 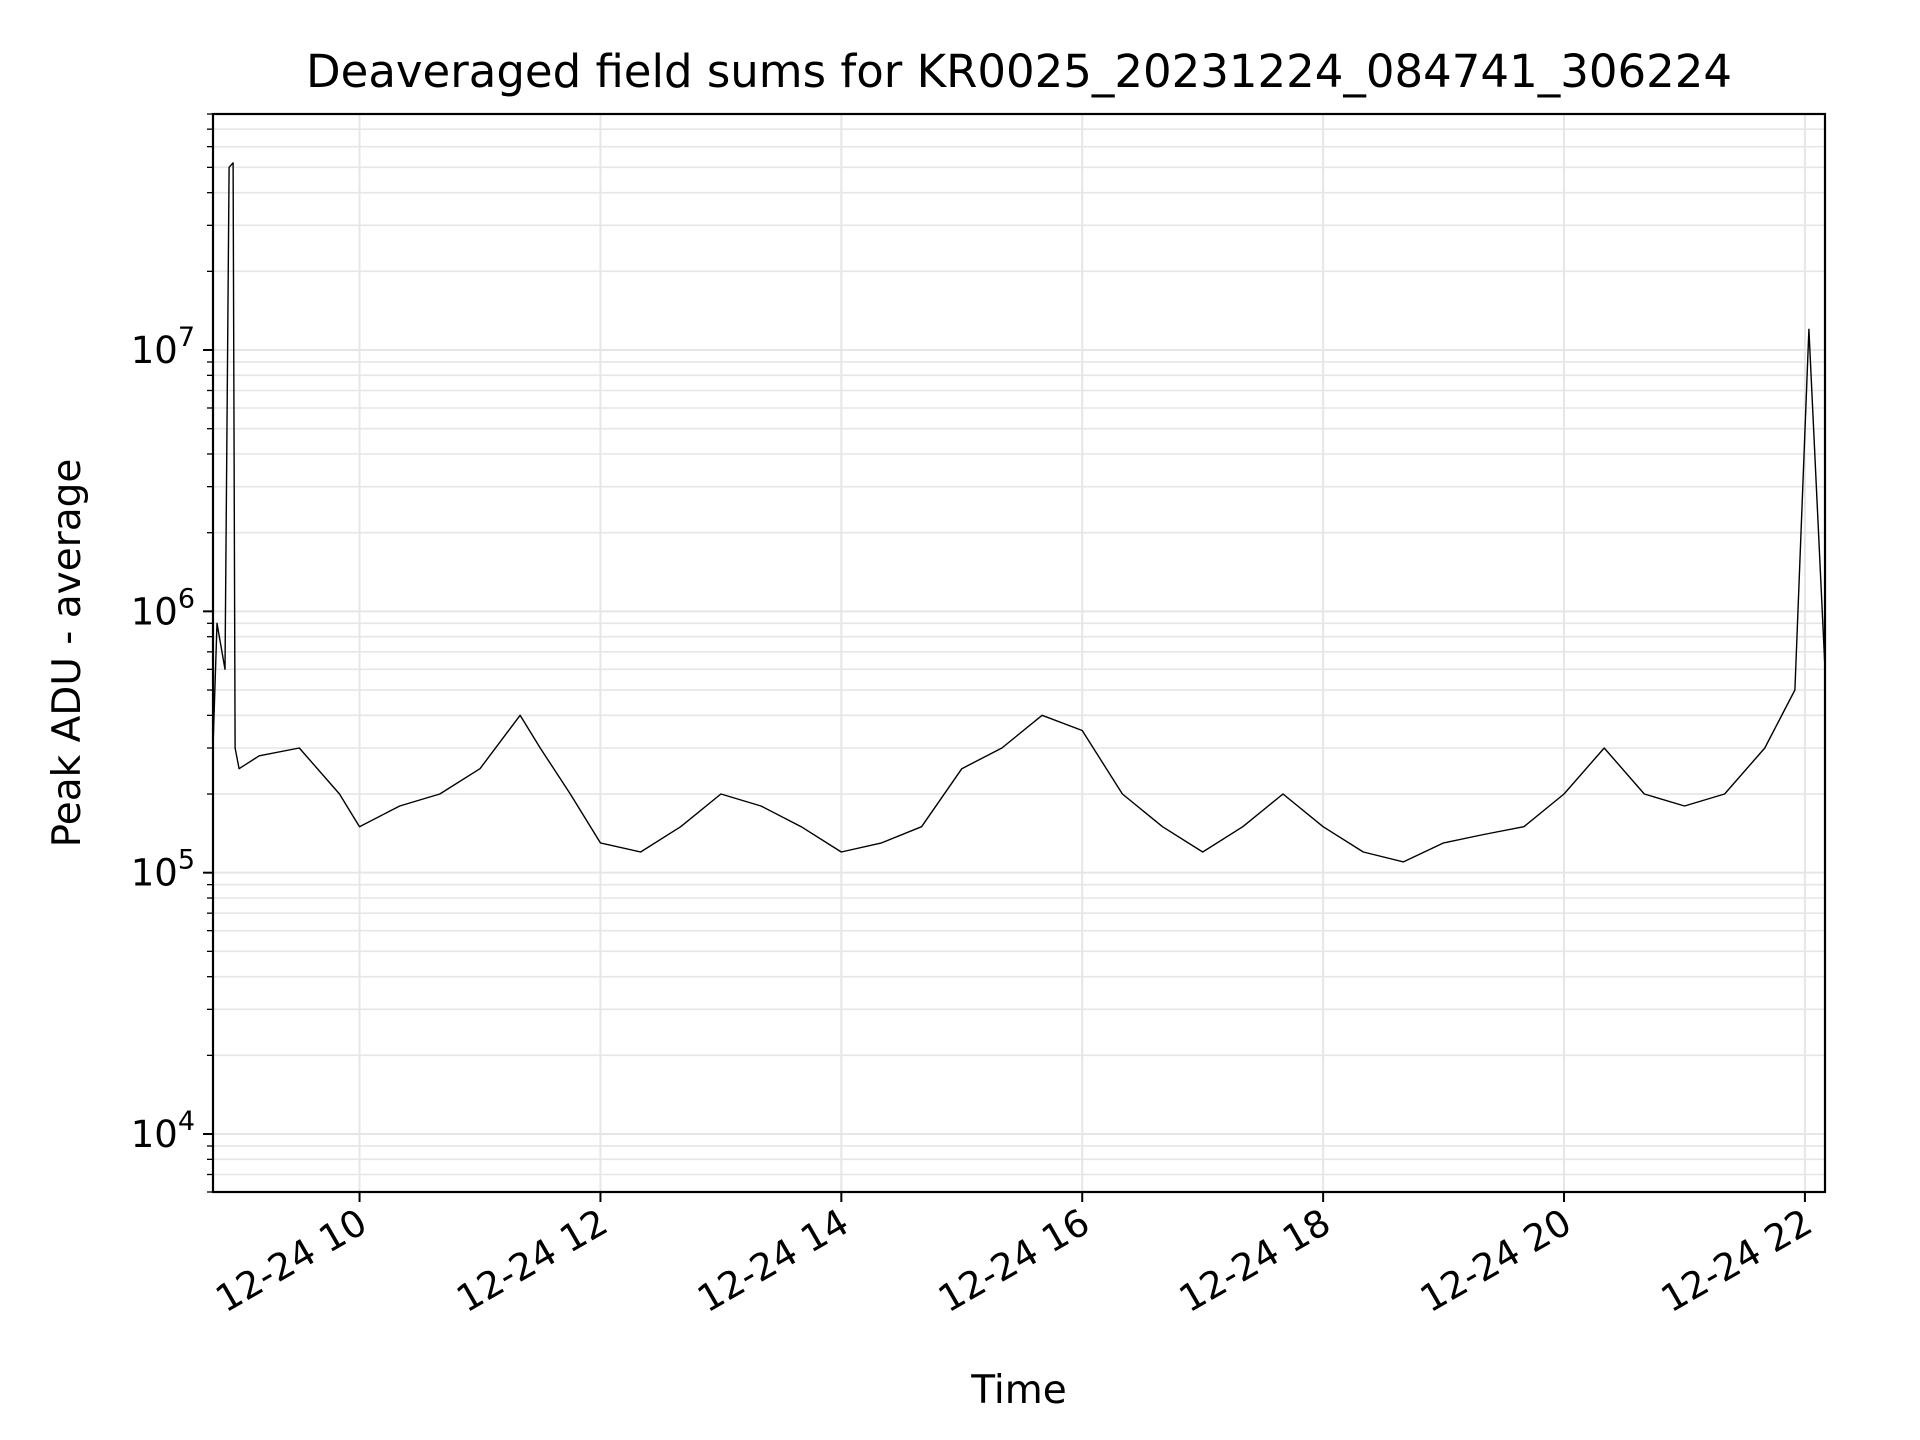 I want to click on y-axis-label: Peak ADU - average, so click(x=67, y=653).